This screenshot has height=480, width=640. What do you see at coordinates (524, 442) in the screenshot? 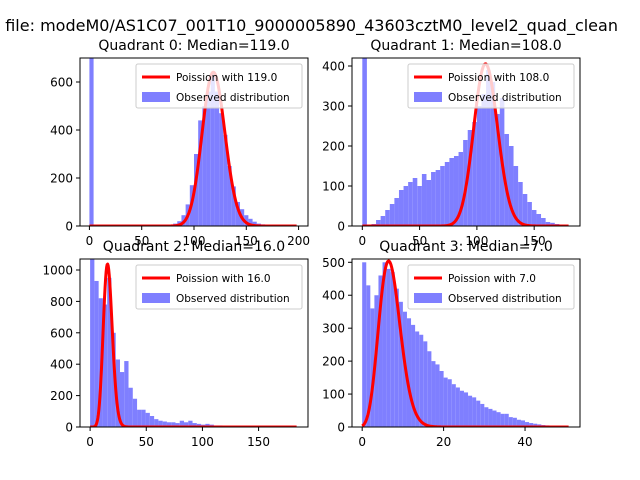
I see `x-tick-label: 40` at bounding box center [524, 442].